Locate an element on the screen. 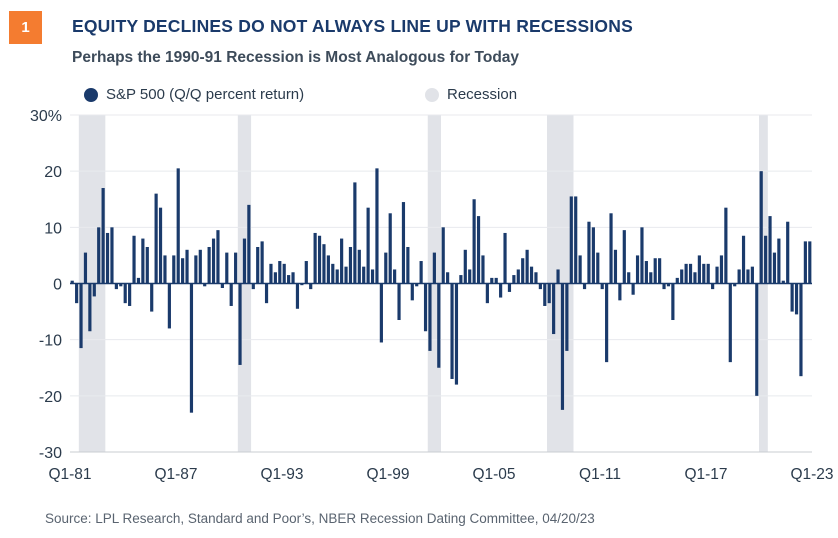  legend-label-sp500: S&P 500 (Q/Q percent return) is located at coordinates (205, 94).